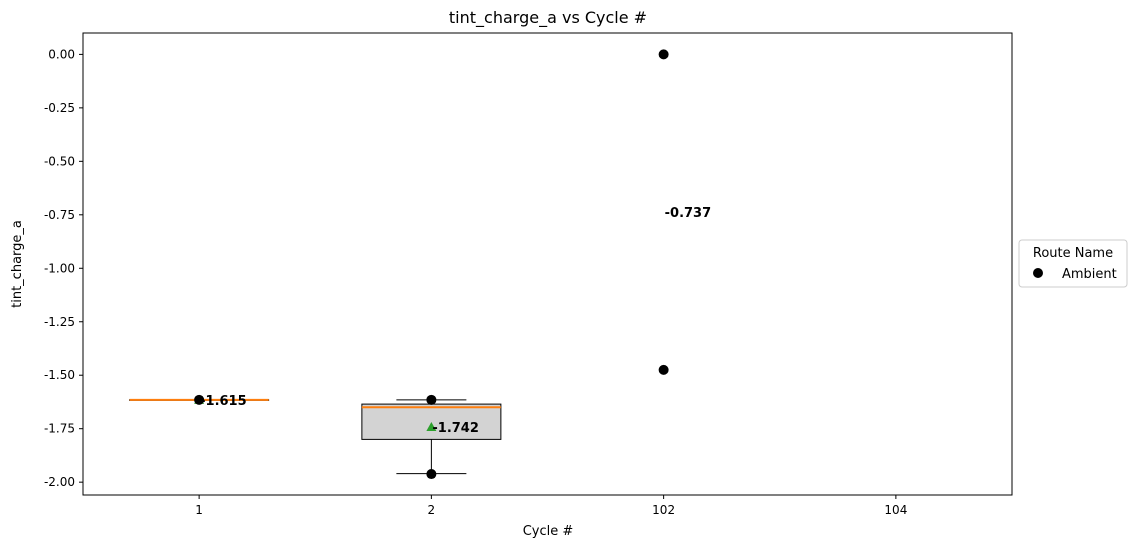 The width and height of the screenshot is (1137, 547). Describe the element at coordinates (548, 18) in the screenshot. I see `chart-title: tint_charge_a vs Cycle #` at that location.